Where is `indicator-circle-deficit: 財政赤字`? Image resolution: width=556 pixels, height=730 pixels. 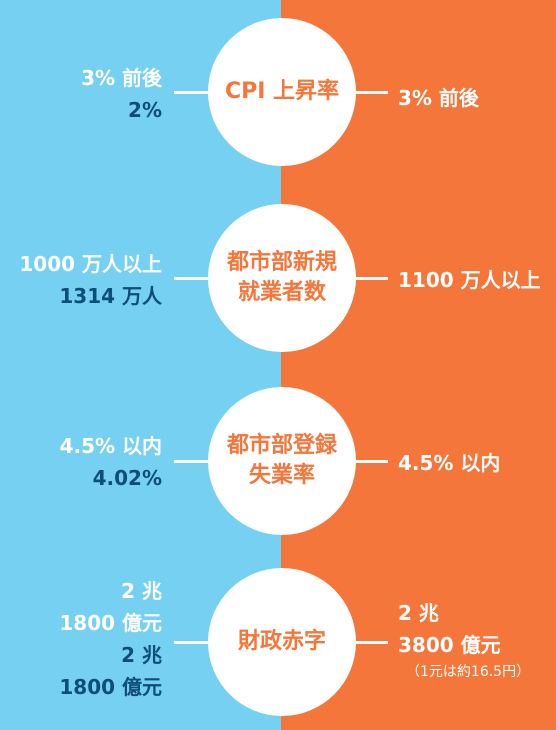 indicator-circle-deficit: 財政赤字 is located at coordinates (282, 642).